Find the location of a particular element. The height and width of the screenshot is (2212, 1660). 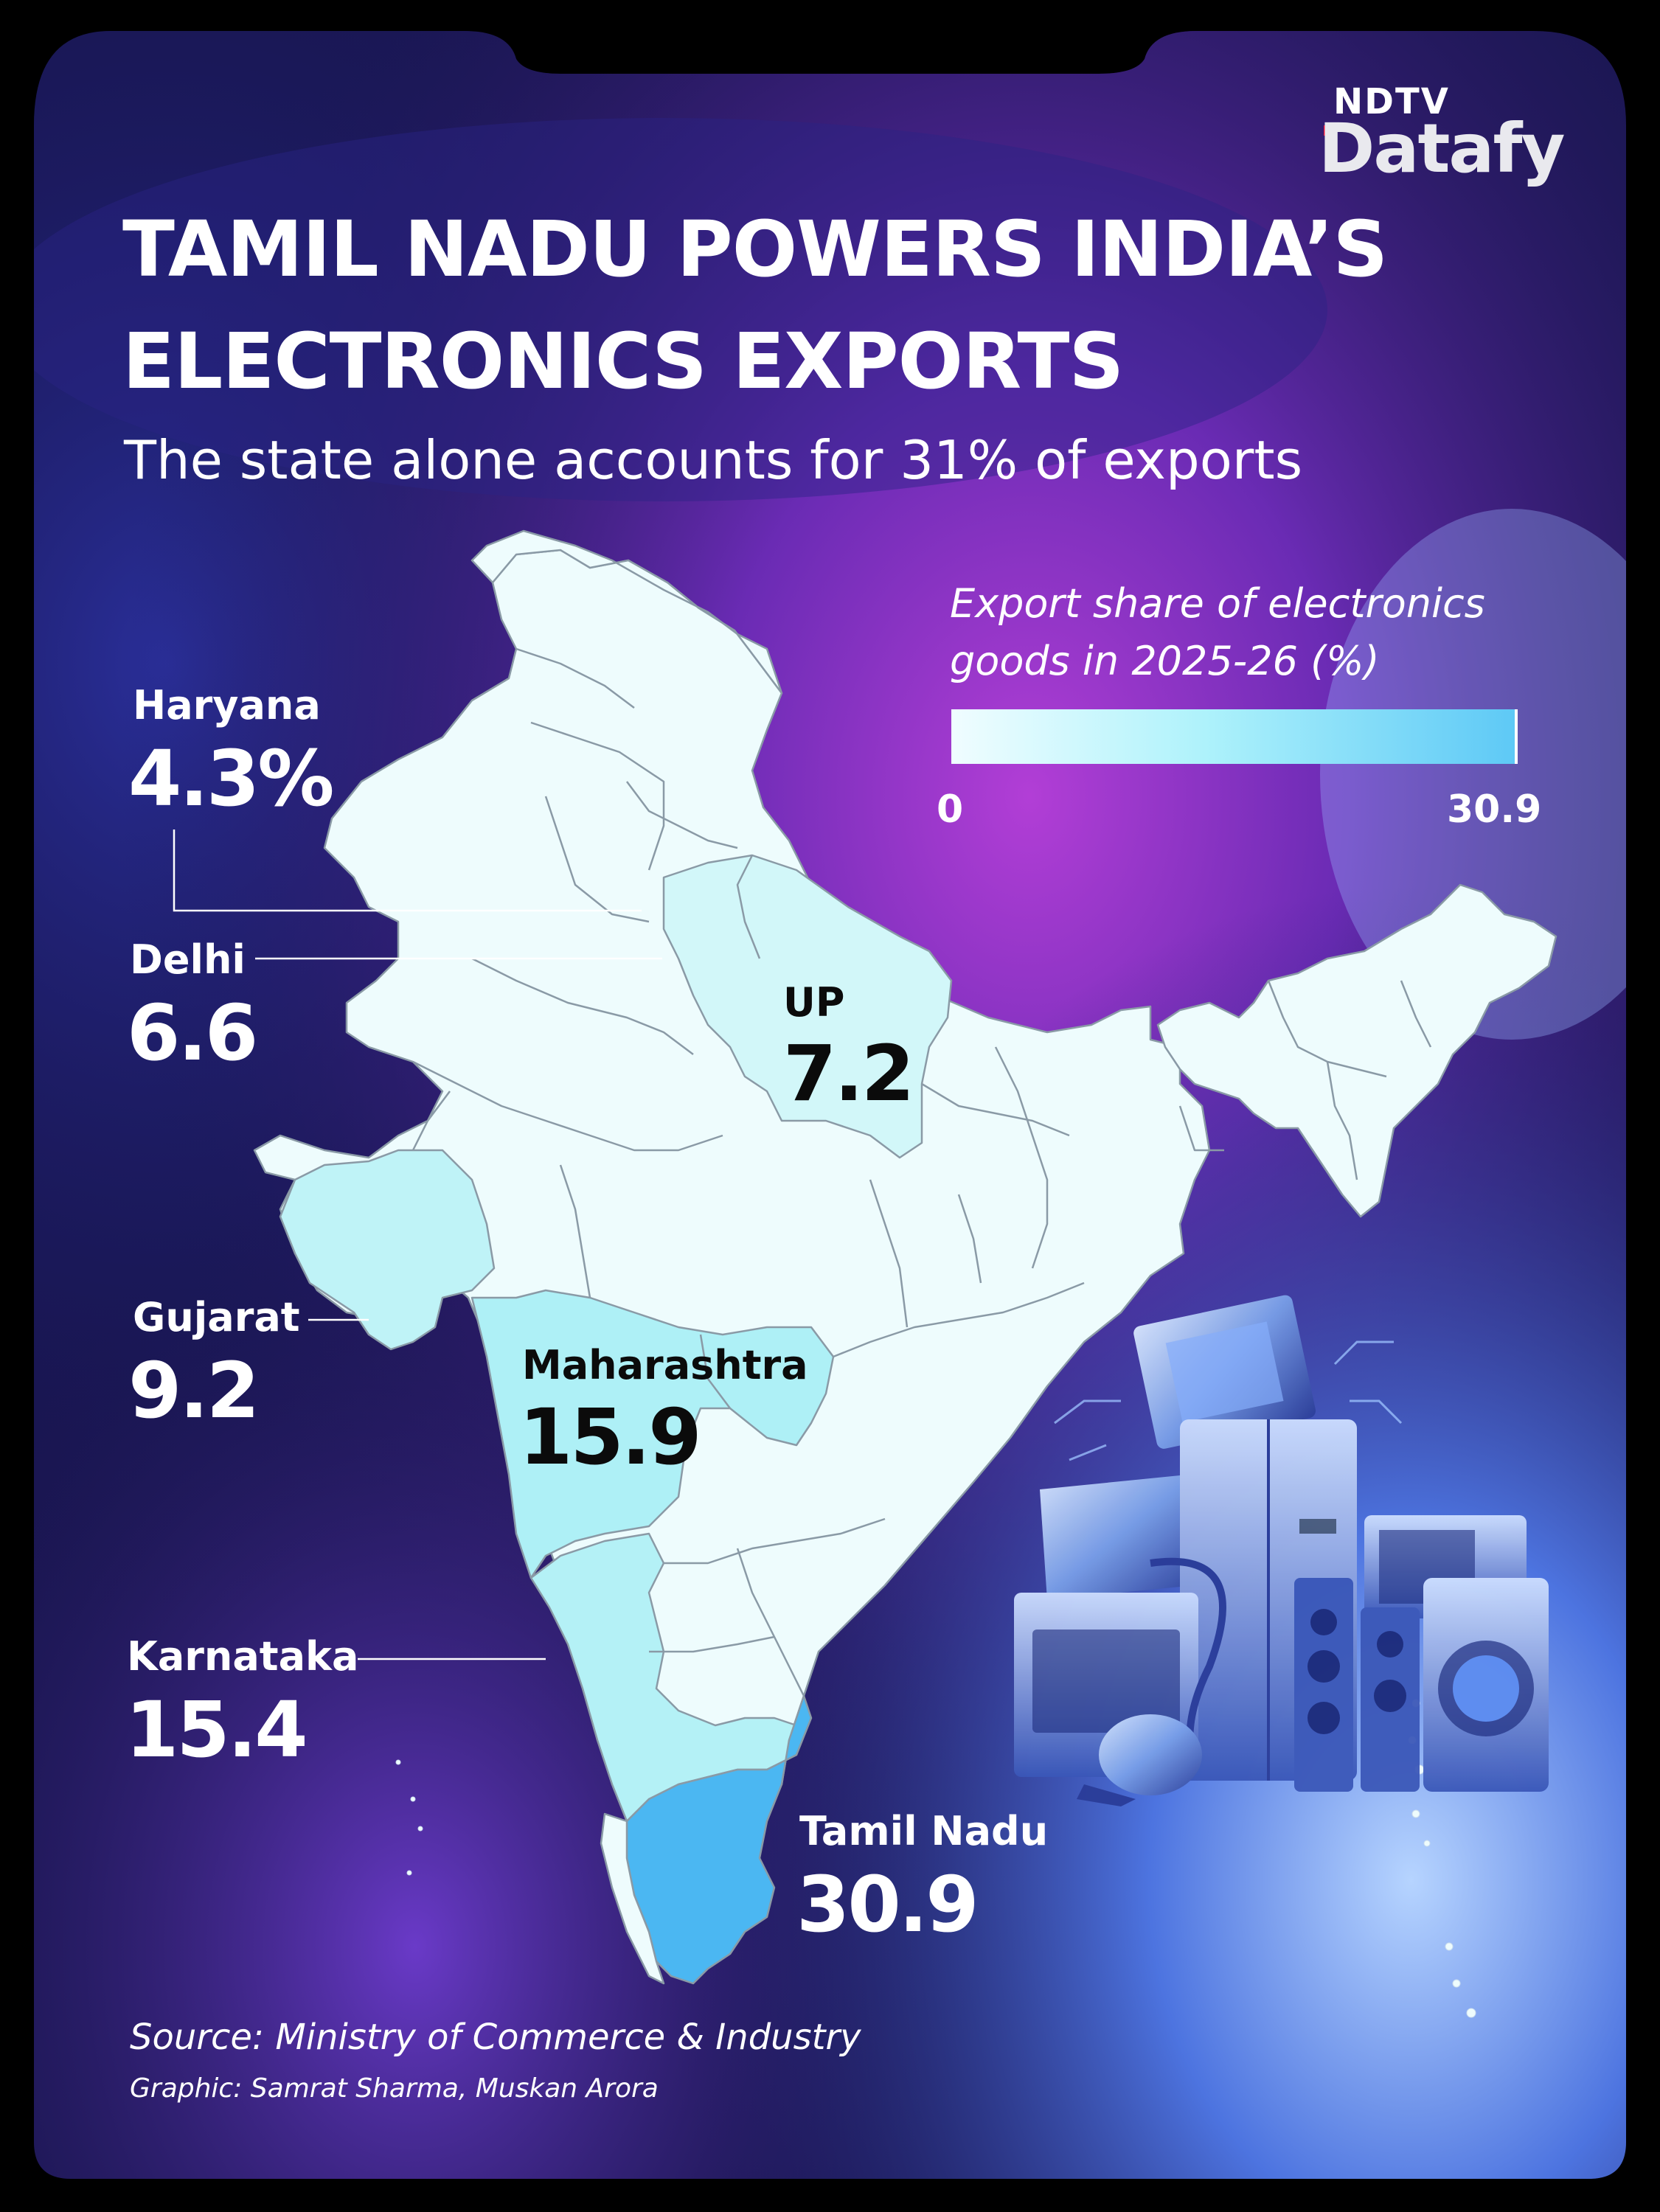

state-label-delhi: Delhi is located at coordinates (188, 959).